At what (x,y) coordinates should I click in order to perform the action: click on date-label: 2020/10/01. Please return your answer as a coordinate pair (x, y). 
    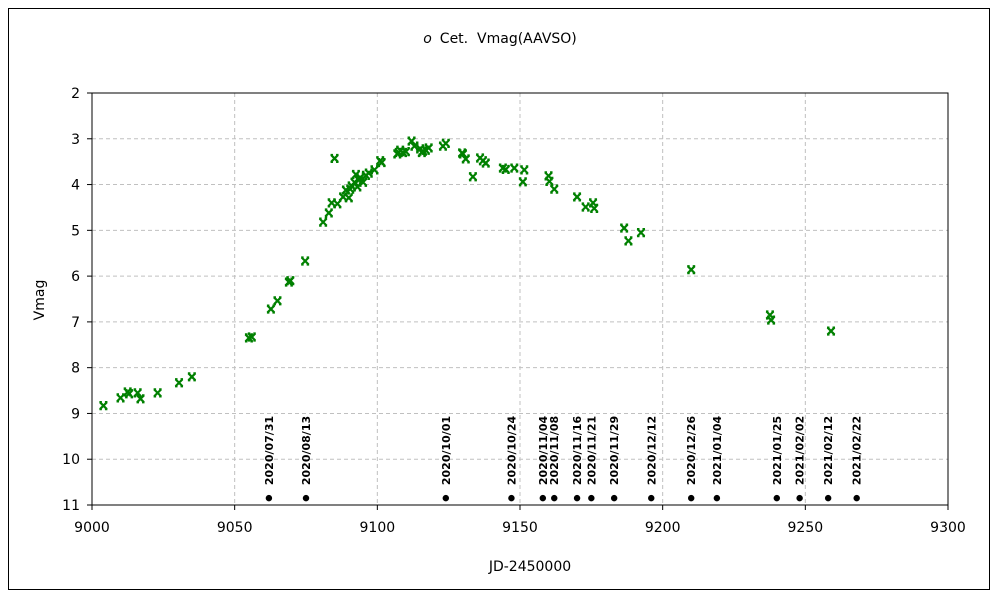
    Looking at the image, I should click on (446, 450).